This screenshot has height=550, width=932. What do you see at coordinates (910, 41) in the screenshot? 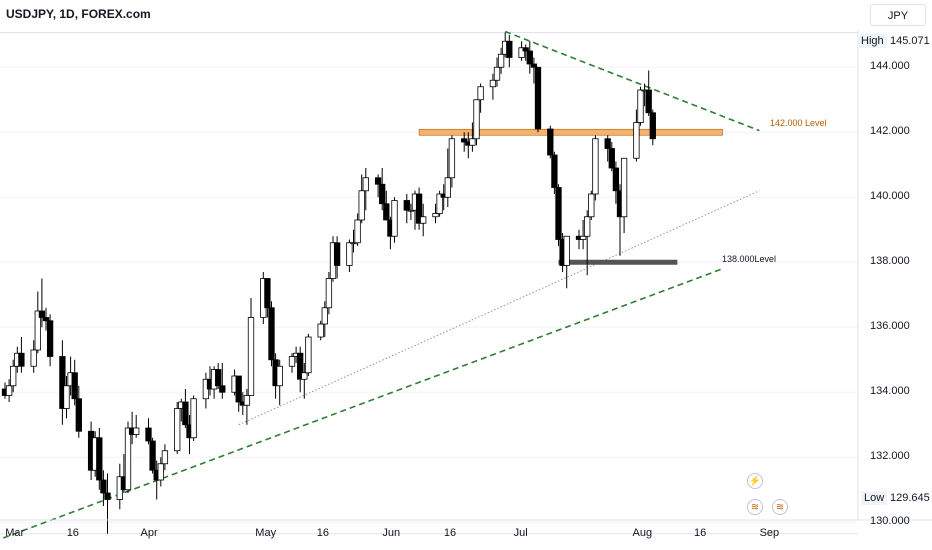
I see `high-marker-value: 145.071` at bounding box center [910, 41].